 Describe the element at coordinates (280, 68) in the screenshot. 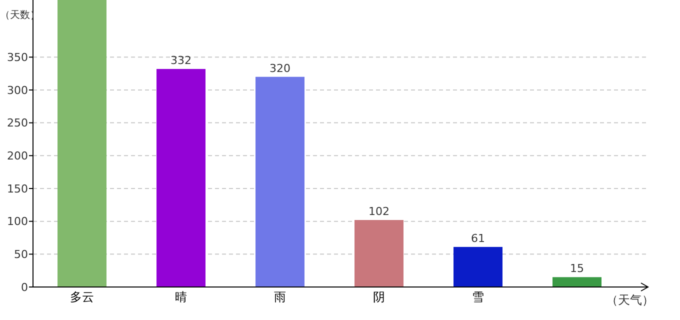

I see `data-label: 320` at that location.